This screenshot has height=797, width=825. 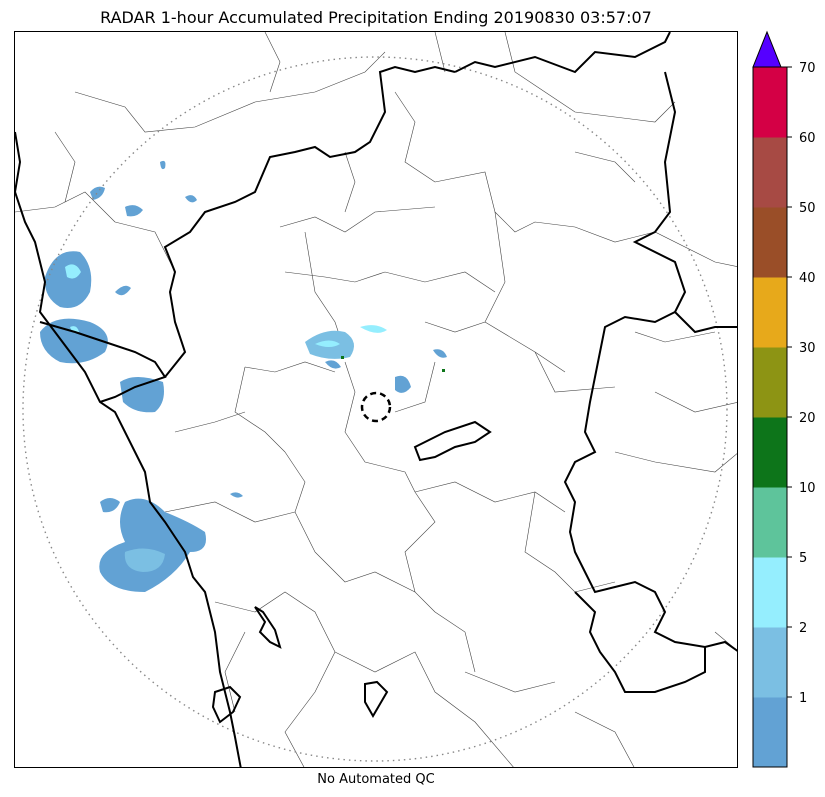 I want to click on colorbar-tick-label: 20, so click(x=807, y=418).